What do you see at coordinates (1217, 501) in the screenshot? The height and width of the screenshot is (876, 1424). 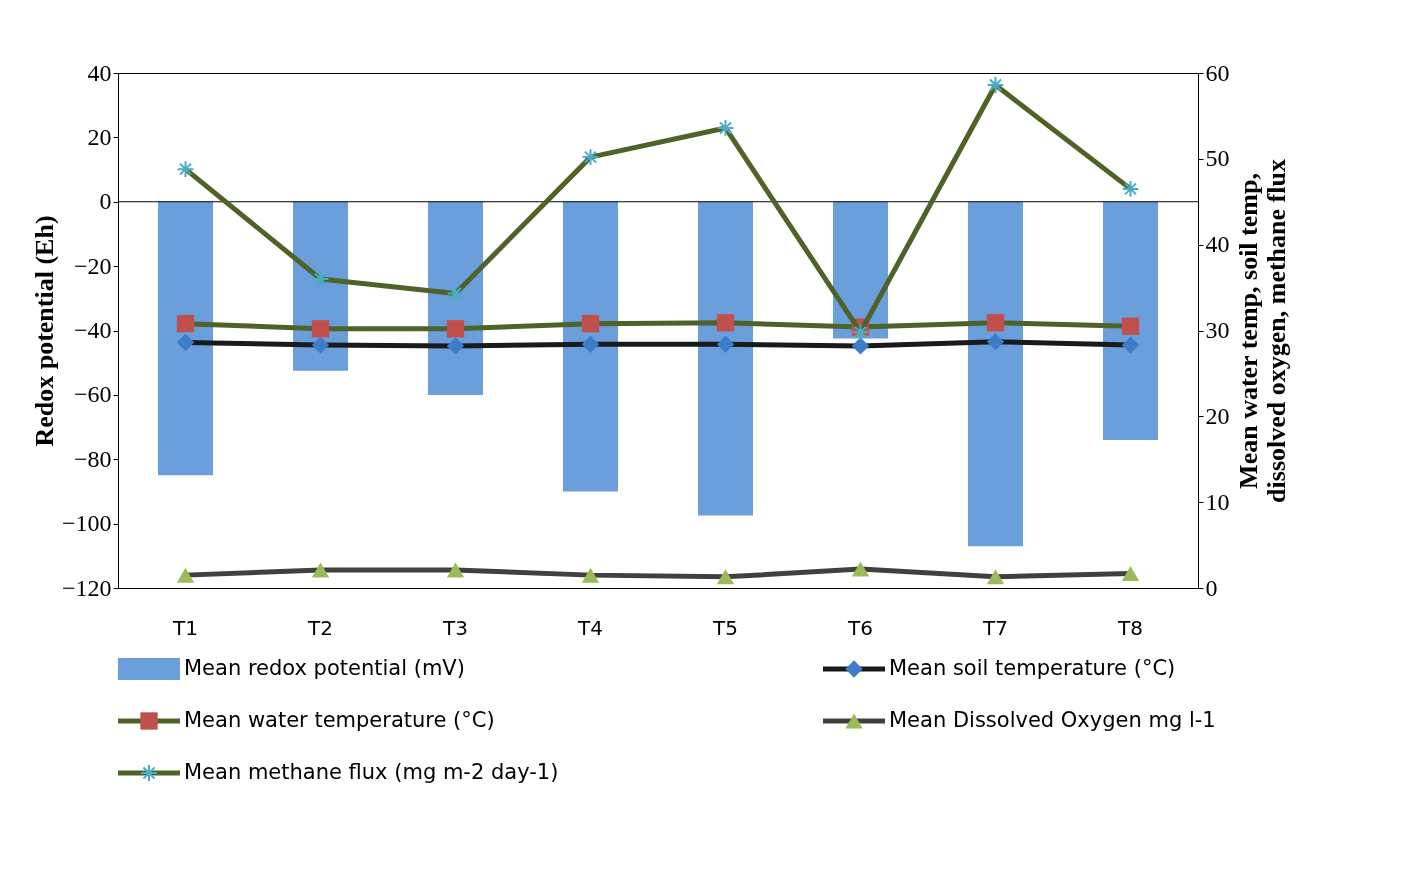 I see `y2-tick-label: 10` at bounding box center [1217, 501].